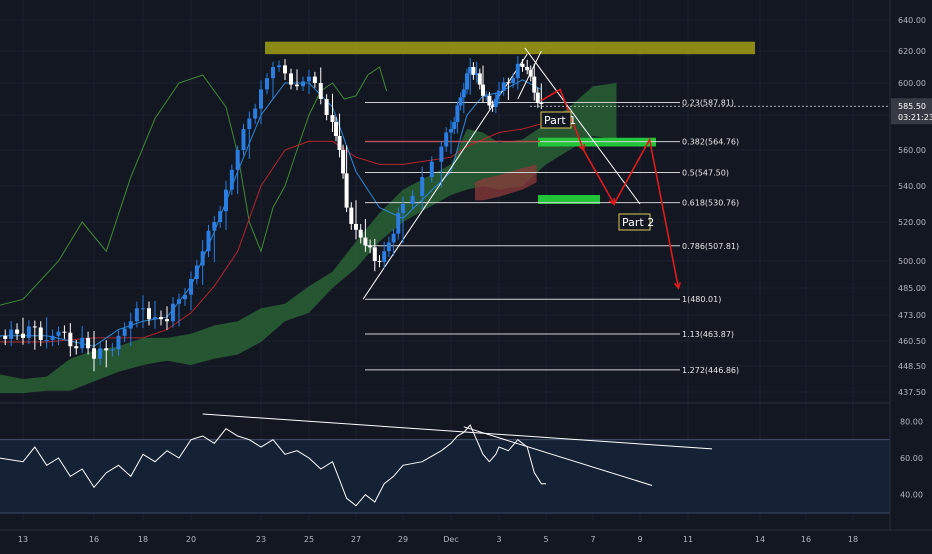  I want to click on fib-label-1.272: 1.272(446.86), so click(710, 370).